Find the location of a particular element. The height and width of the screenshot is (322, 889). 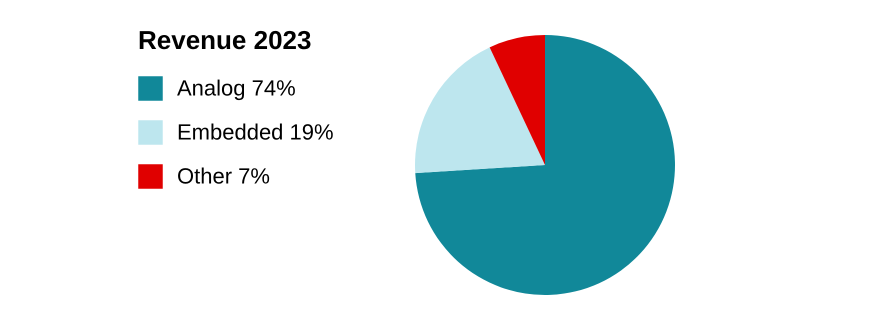

legend-title: Revenue 2023 is located at coordinates (225, 40).